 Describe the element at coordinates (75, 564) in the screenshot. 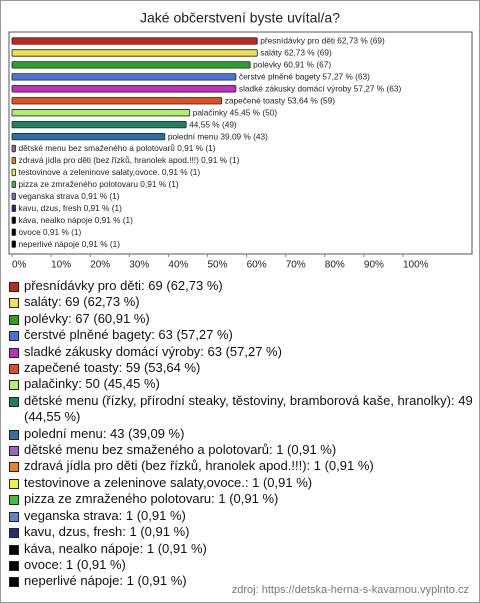

I see `legend-label: ovoce: 1 (0,91 %)` at that location.